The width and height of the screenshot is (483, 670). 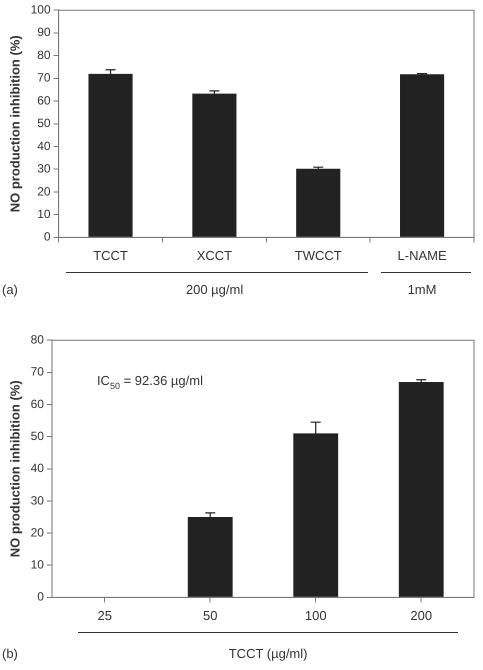 What do you see at coordinates (104, 615) in the screenshot?
I see `x-tick-label: 25` at bounding box center [104, 615].